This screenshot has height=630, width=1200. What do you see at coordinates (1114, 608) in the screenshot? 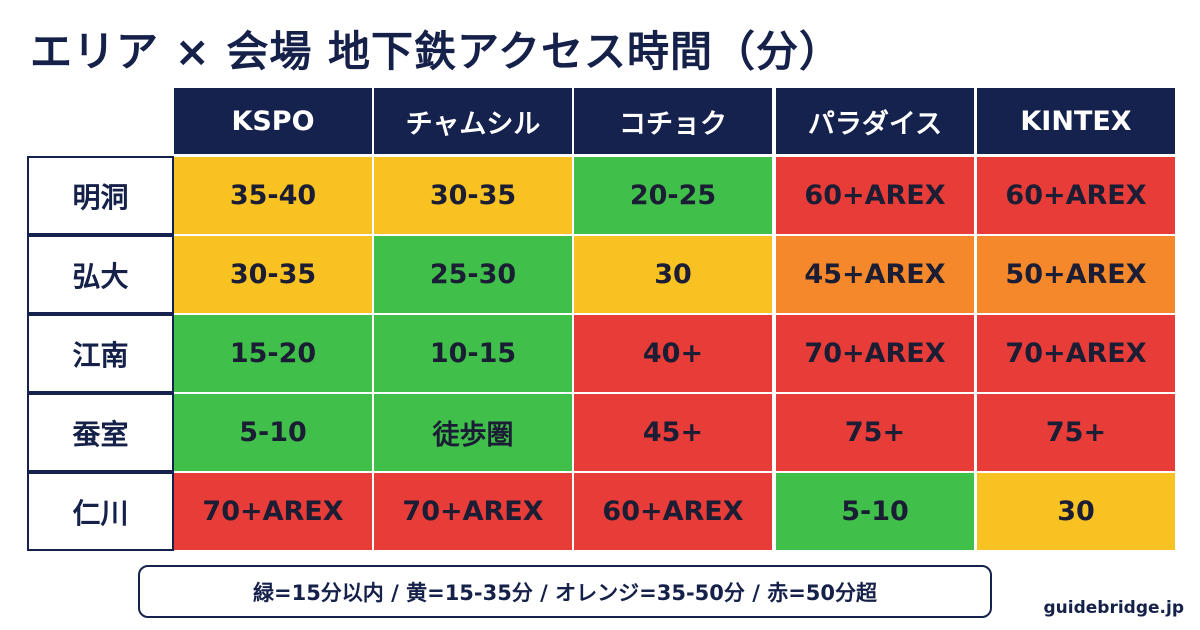
I see `brand-watermark: guidebridge.jp` at bounding box center [1114, 608].